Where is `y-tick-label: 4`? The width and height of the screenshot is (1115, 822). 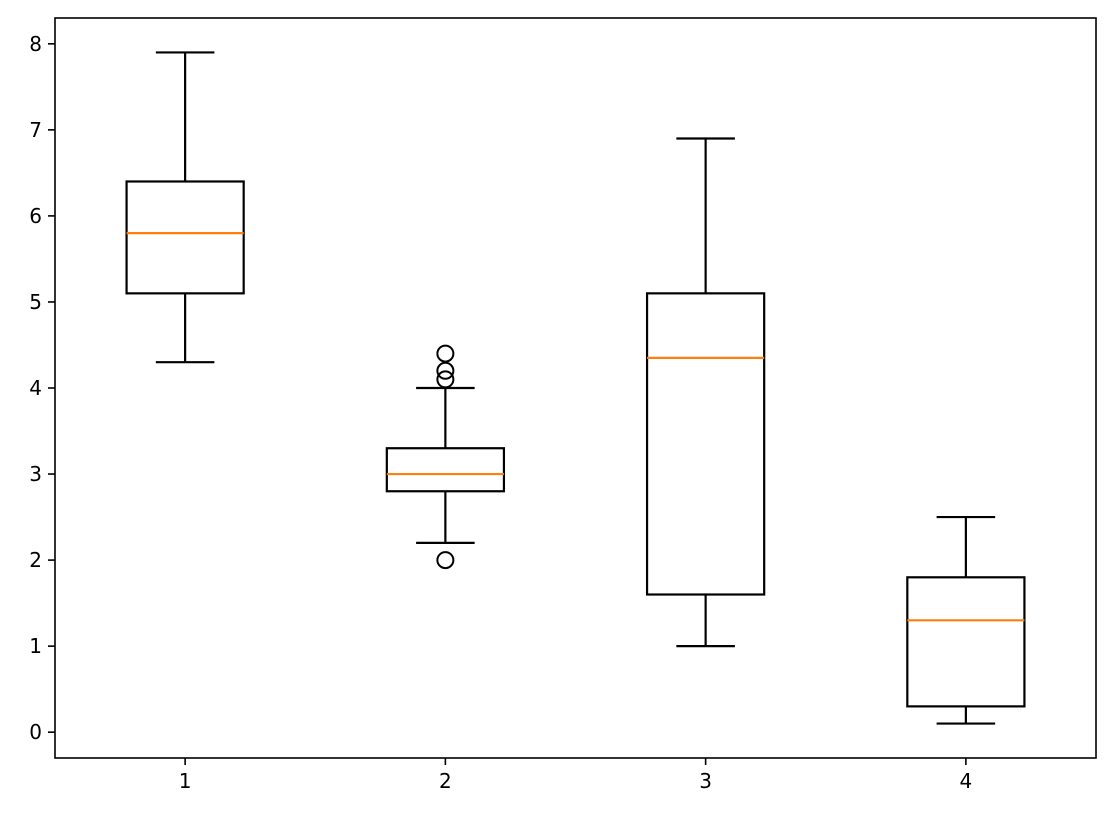 y-tick-label: 4 is located at coordinates (35, 388).